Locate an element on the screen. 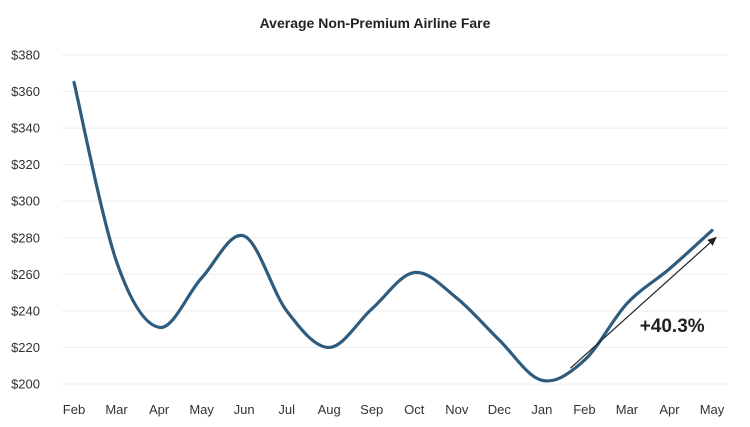 The width and height of the screenshot is (750, 427). y-tick-label: $240 is located at coordinates (25, 310).